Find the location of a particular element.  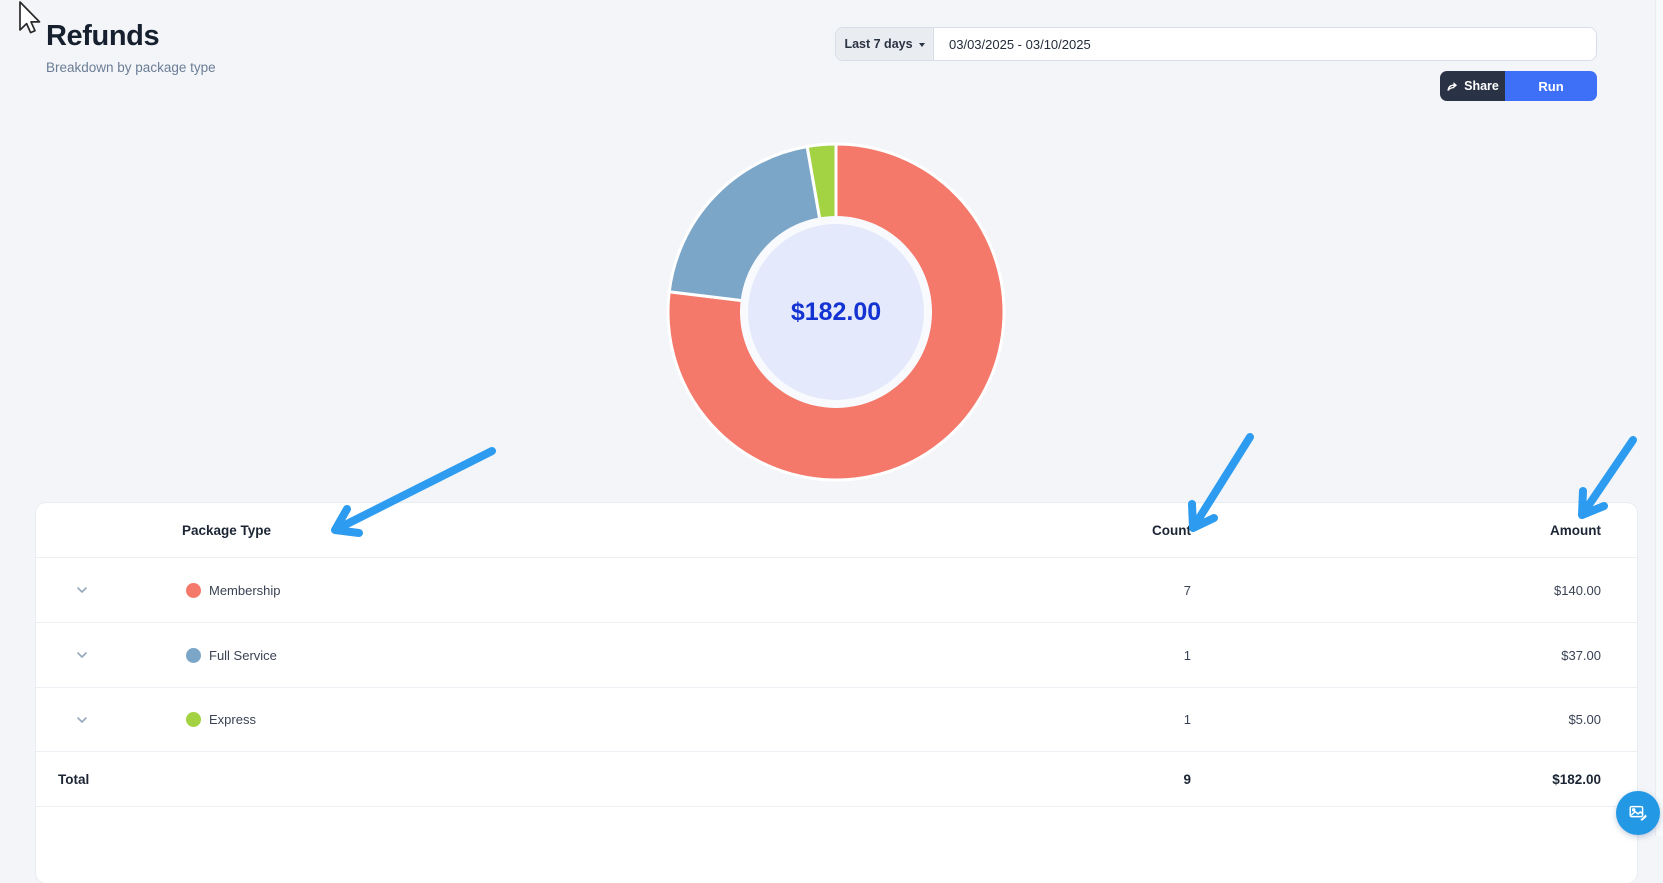

table-row: Full Service 1 $37.00 is located at coordinates (836, 655).